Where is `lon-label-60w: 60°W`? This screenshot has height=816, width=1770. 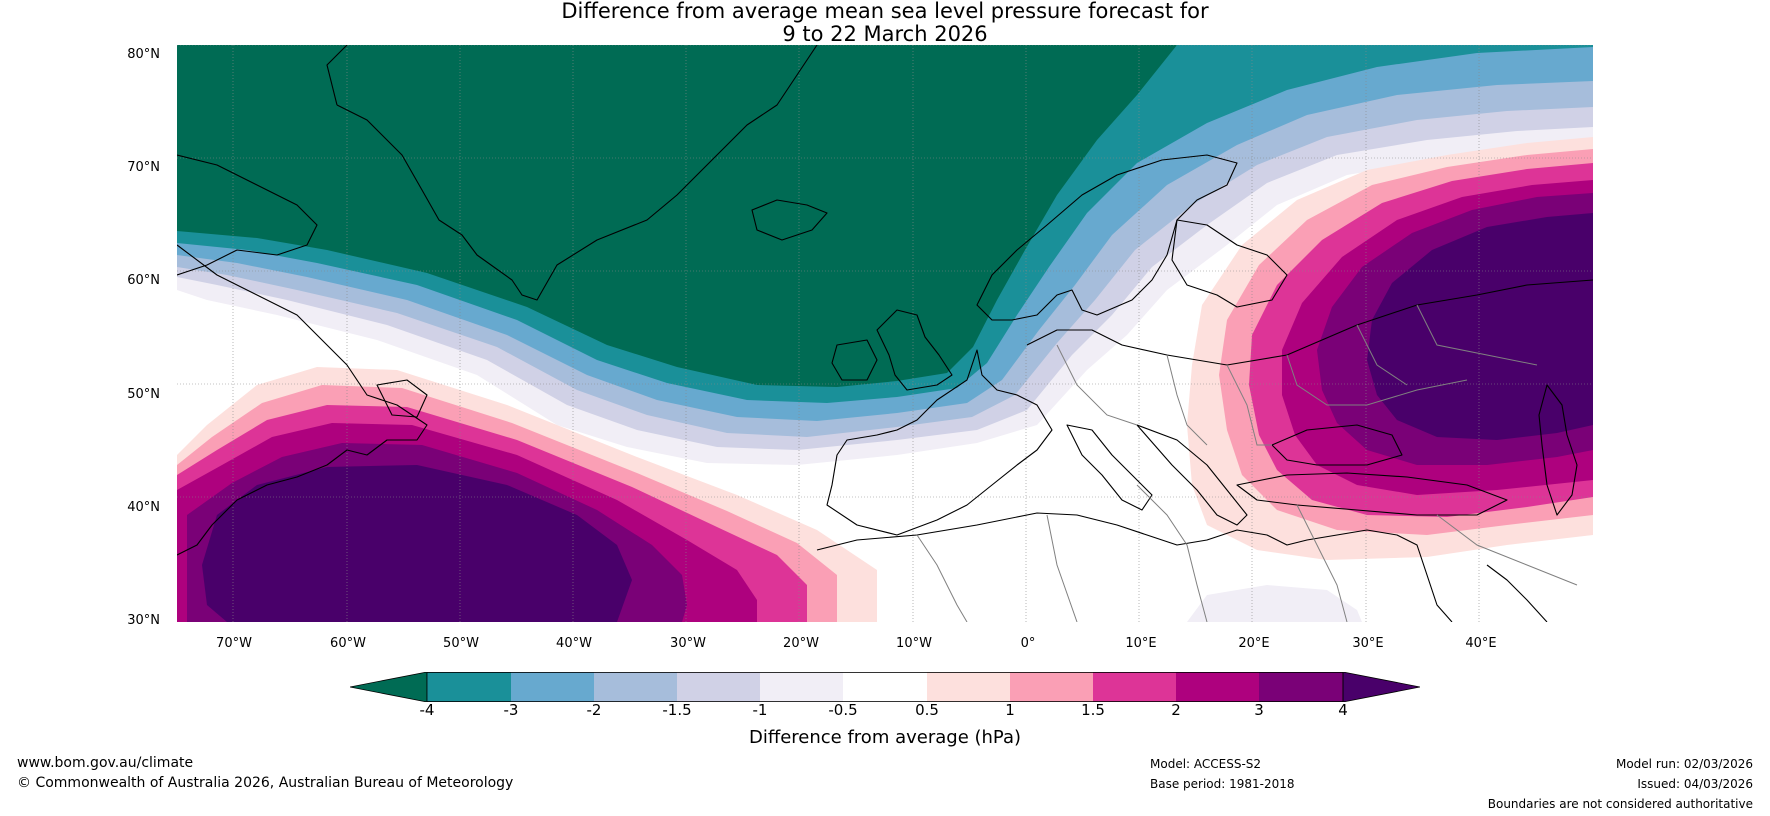
lon-label-60w: 60°W is located at coordinates (348, 643).